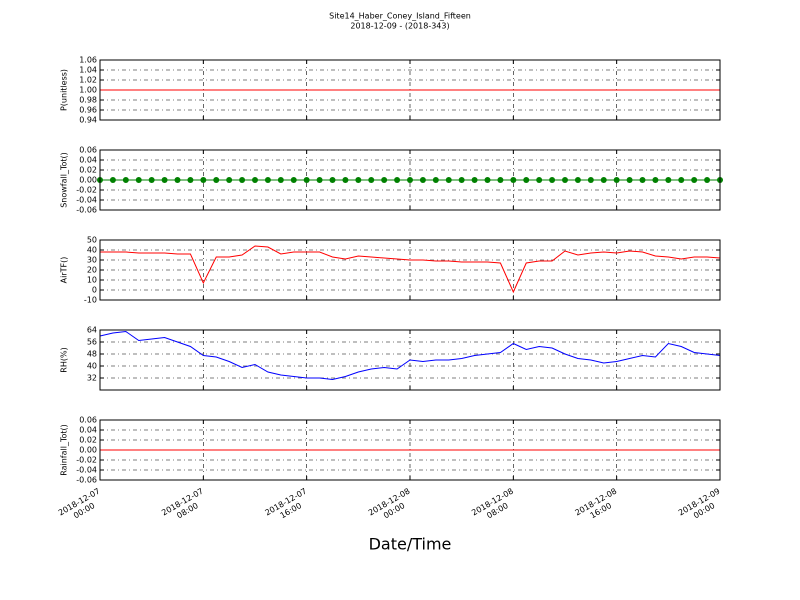  Describe the element at coordinates (410, 544) in the screenshot. I see `x-axis-label: Date/Time` at that location.